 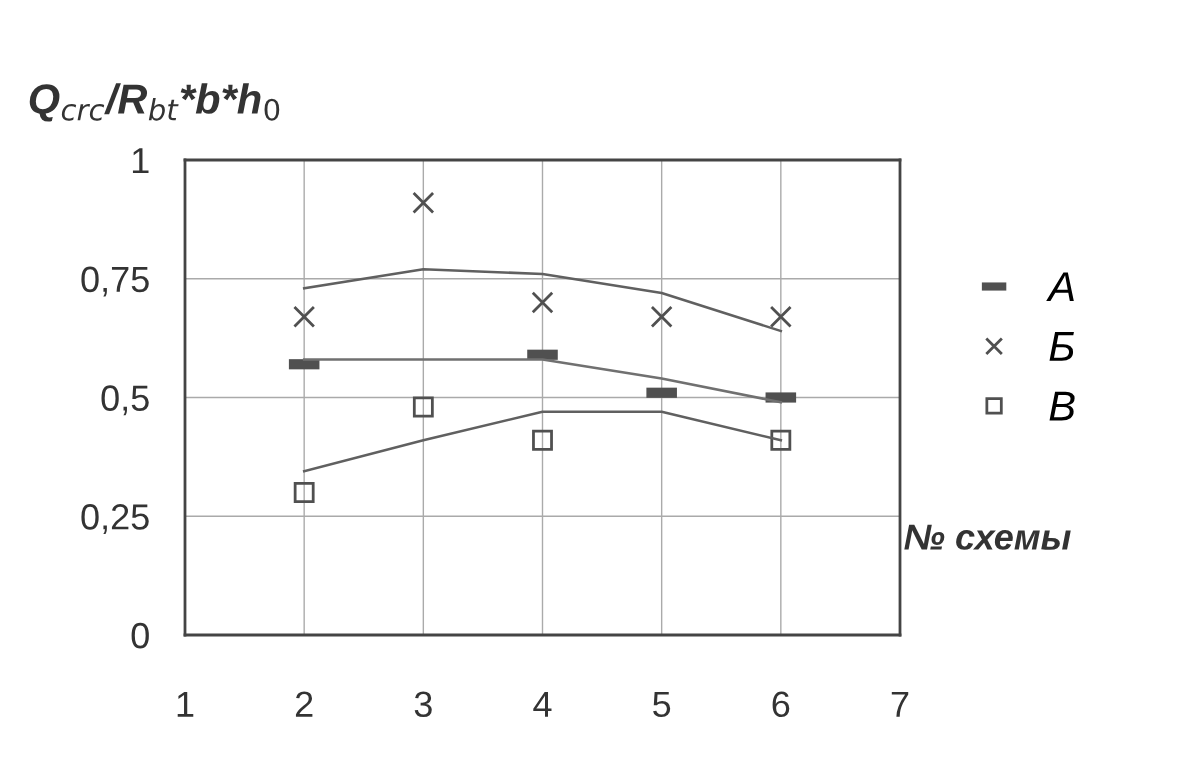 What do you see at coordinates (542, 704) in the screenshot?
I see `x-tick-label: 4` at bounding box center [542, 704].